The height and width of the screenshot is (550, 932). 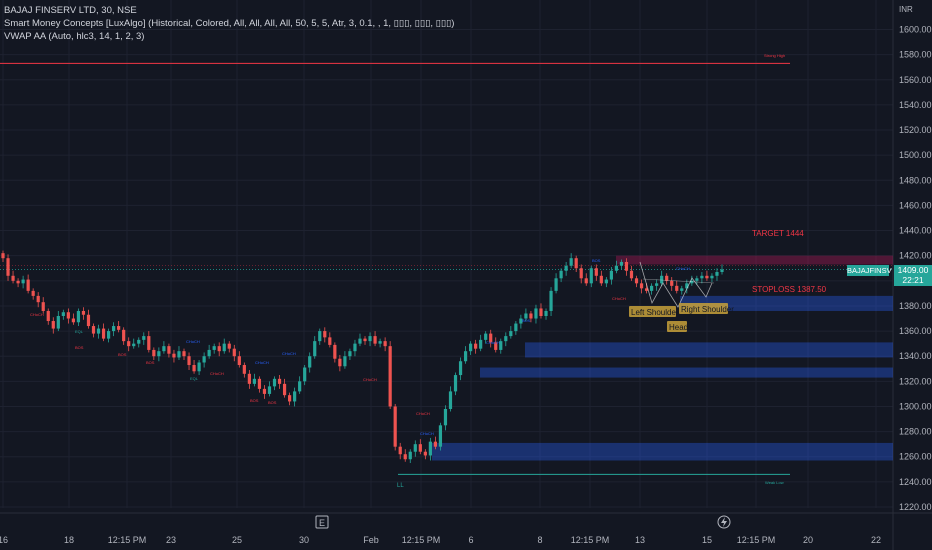 I want to click on order-block-zone, so click(x=754, y=260).